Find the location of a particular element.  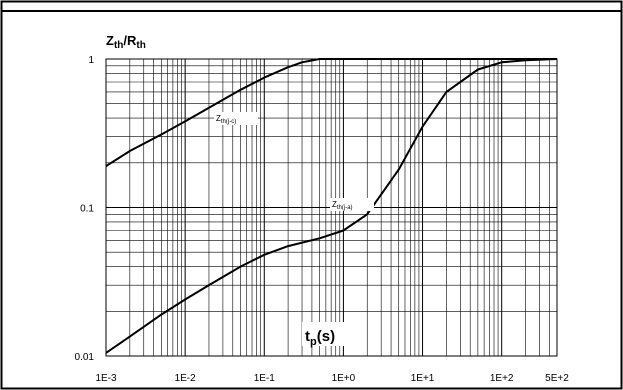

series-label-zth-j-a: Zth(j-a) is located at coordinates (342, 205).